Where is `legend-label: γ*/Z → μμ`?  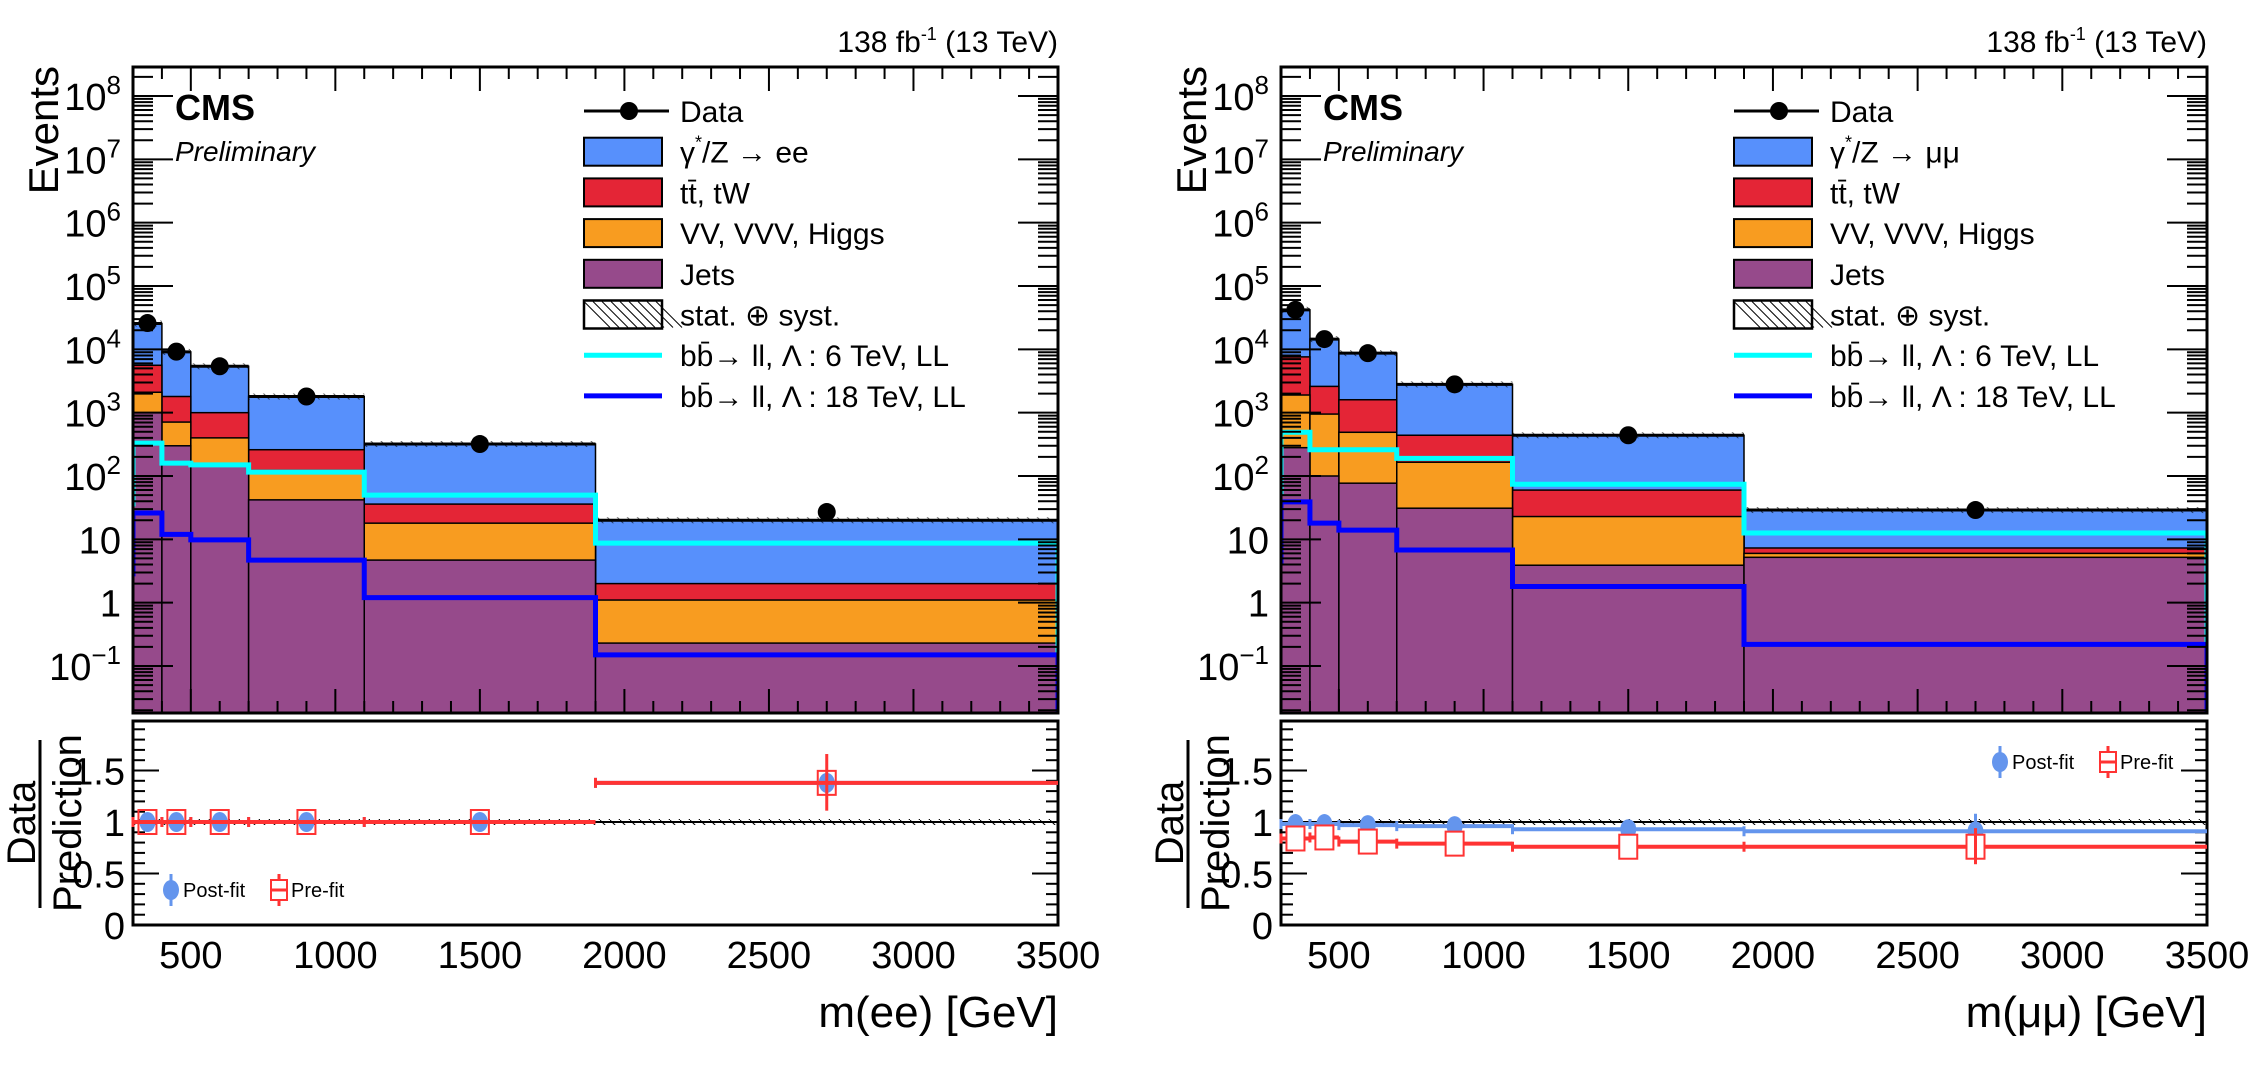 legend-label: γ*/Z → μμ is located at coordinates (1895, 151).